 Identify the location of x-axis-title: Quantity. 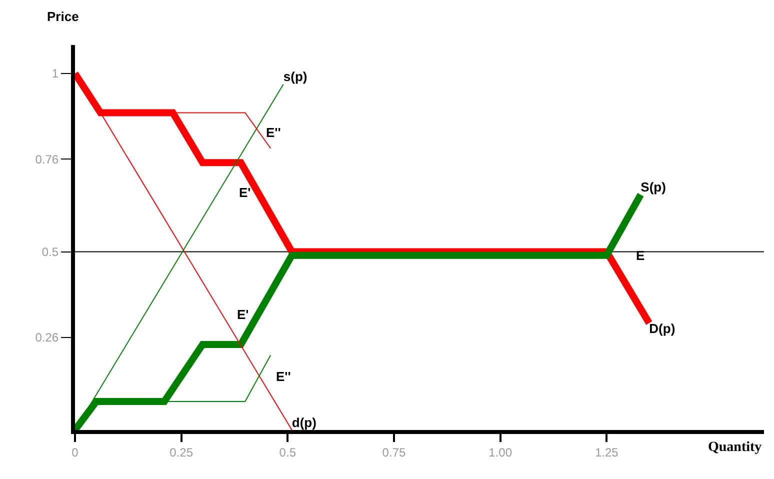
(735, 447).